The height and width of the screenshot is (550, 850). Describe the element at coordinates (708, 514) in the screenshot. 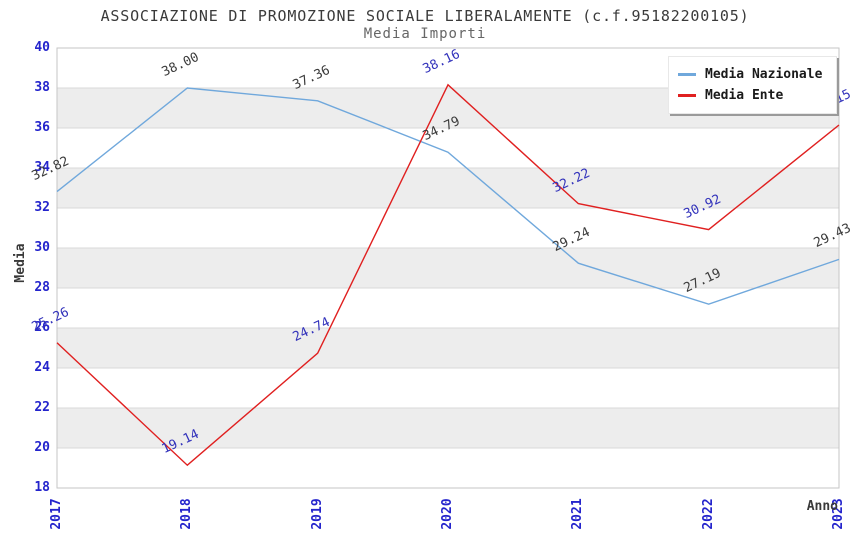

I see `x-tick-label: 2022` at that location.